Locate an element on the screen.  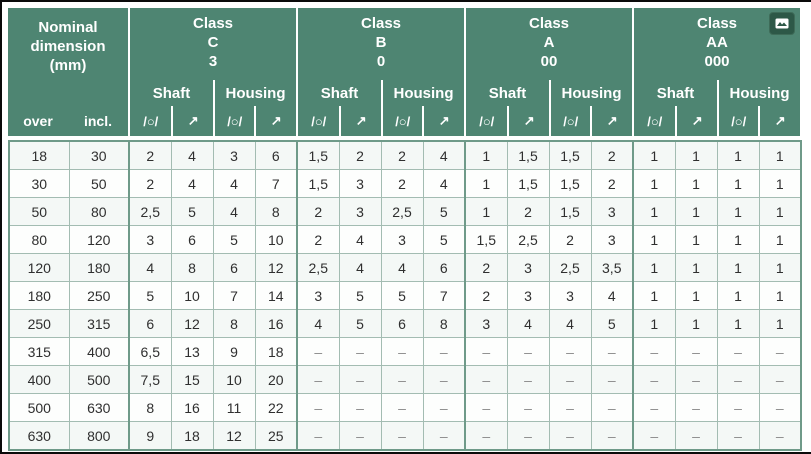
image-glyph is located at coordinates (782, 23).